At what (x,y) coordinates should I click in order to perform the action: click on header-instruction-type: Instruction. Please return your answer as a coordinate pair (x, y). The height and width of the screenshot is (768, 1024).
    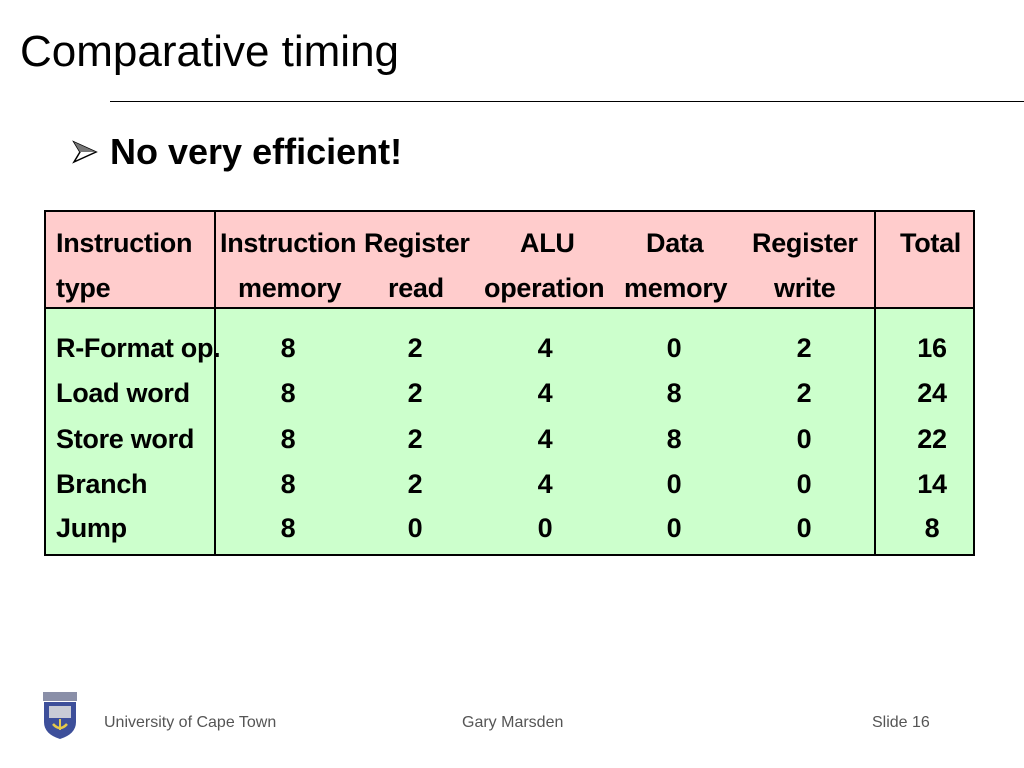
    Looking at the image, I should click on (124, 243).